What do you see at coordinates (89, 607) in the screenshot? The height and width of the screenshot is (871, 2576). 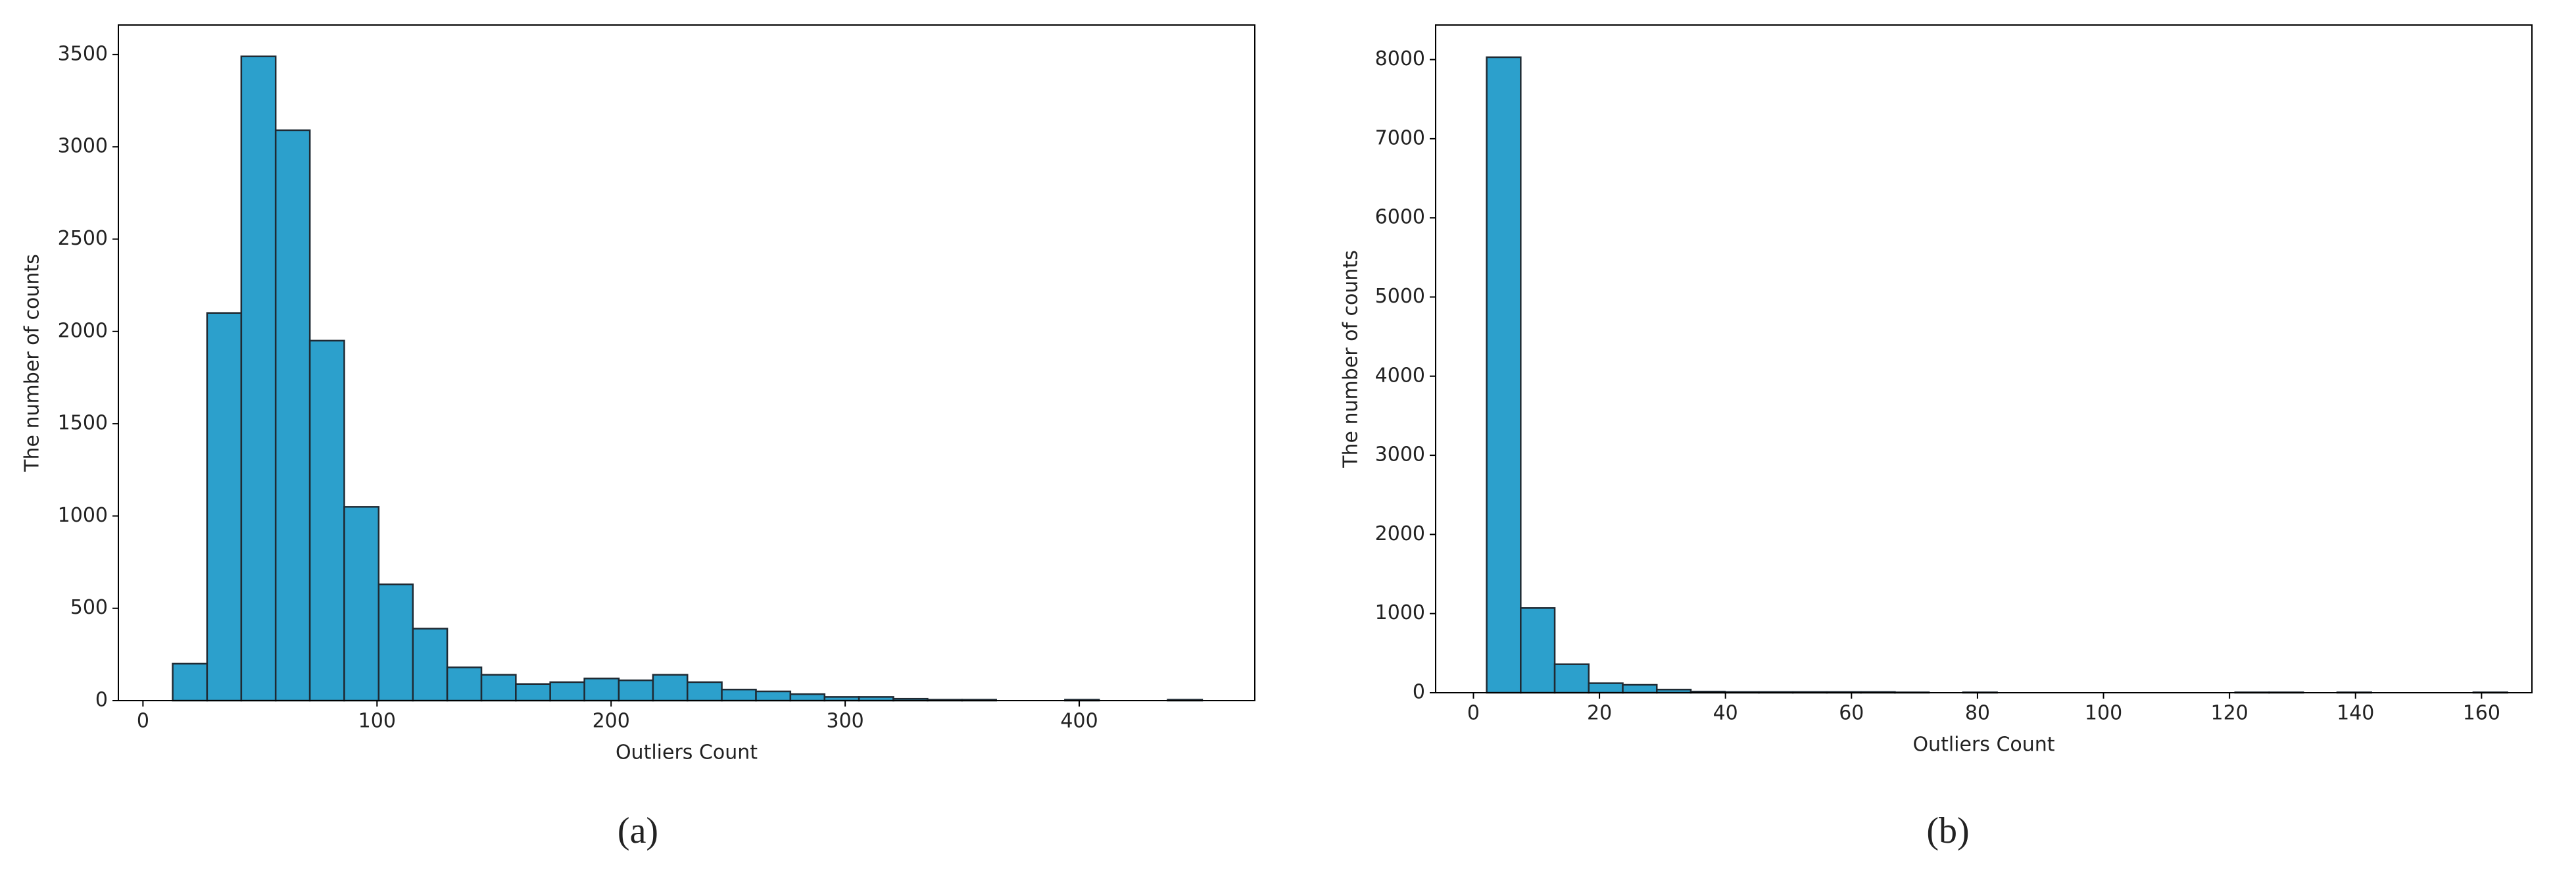 I see `y-tick-label: 500` at bounding box center [89, 607].